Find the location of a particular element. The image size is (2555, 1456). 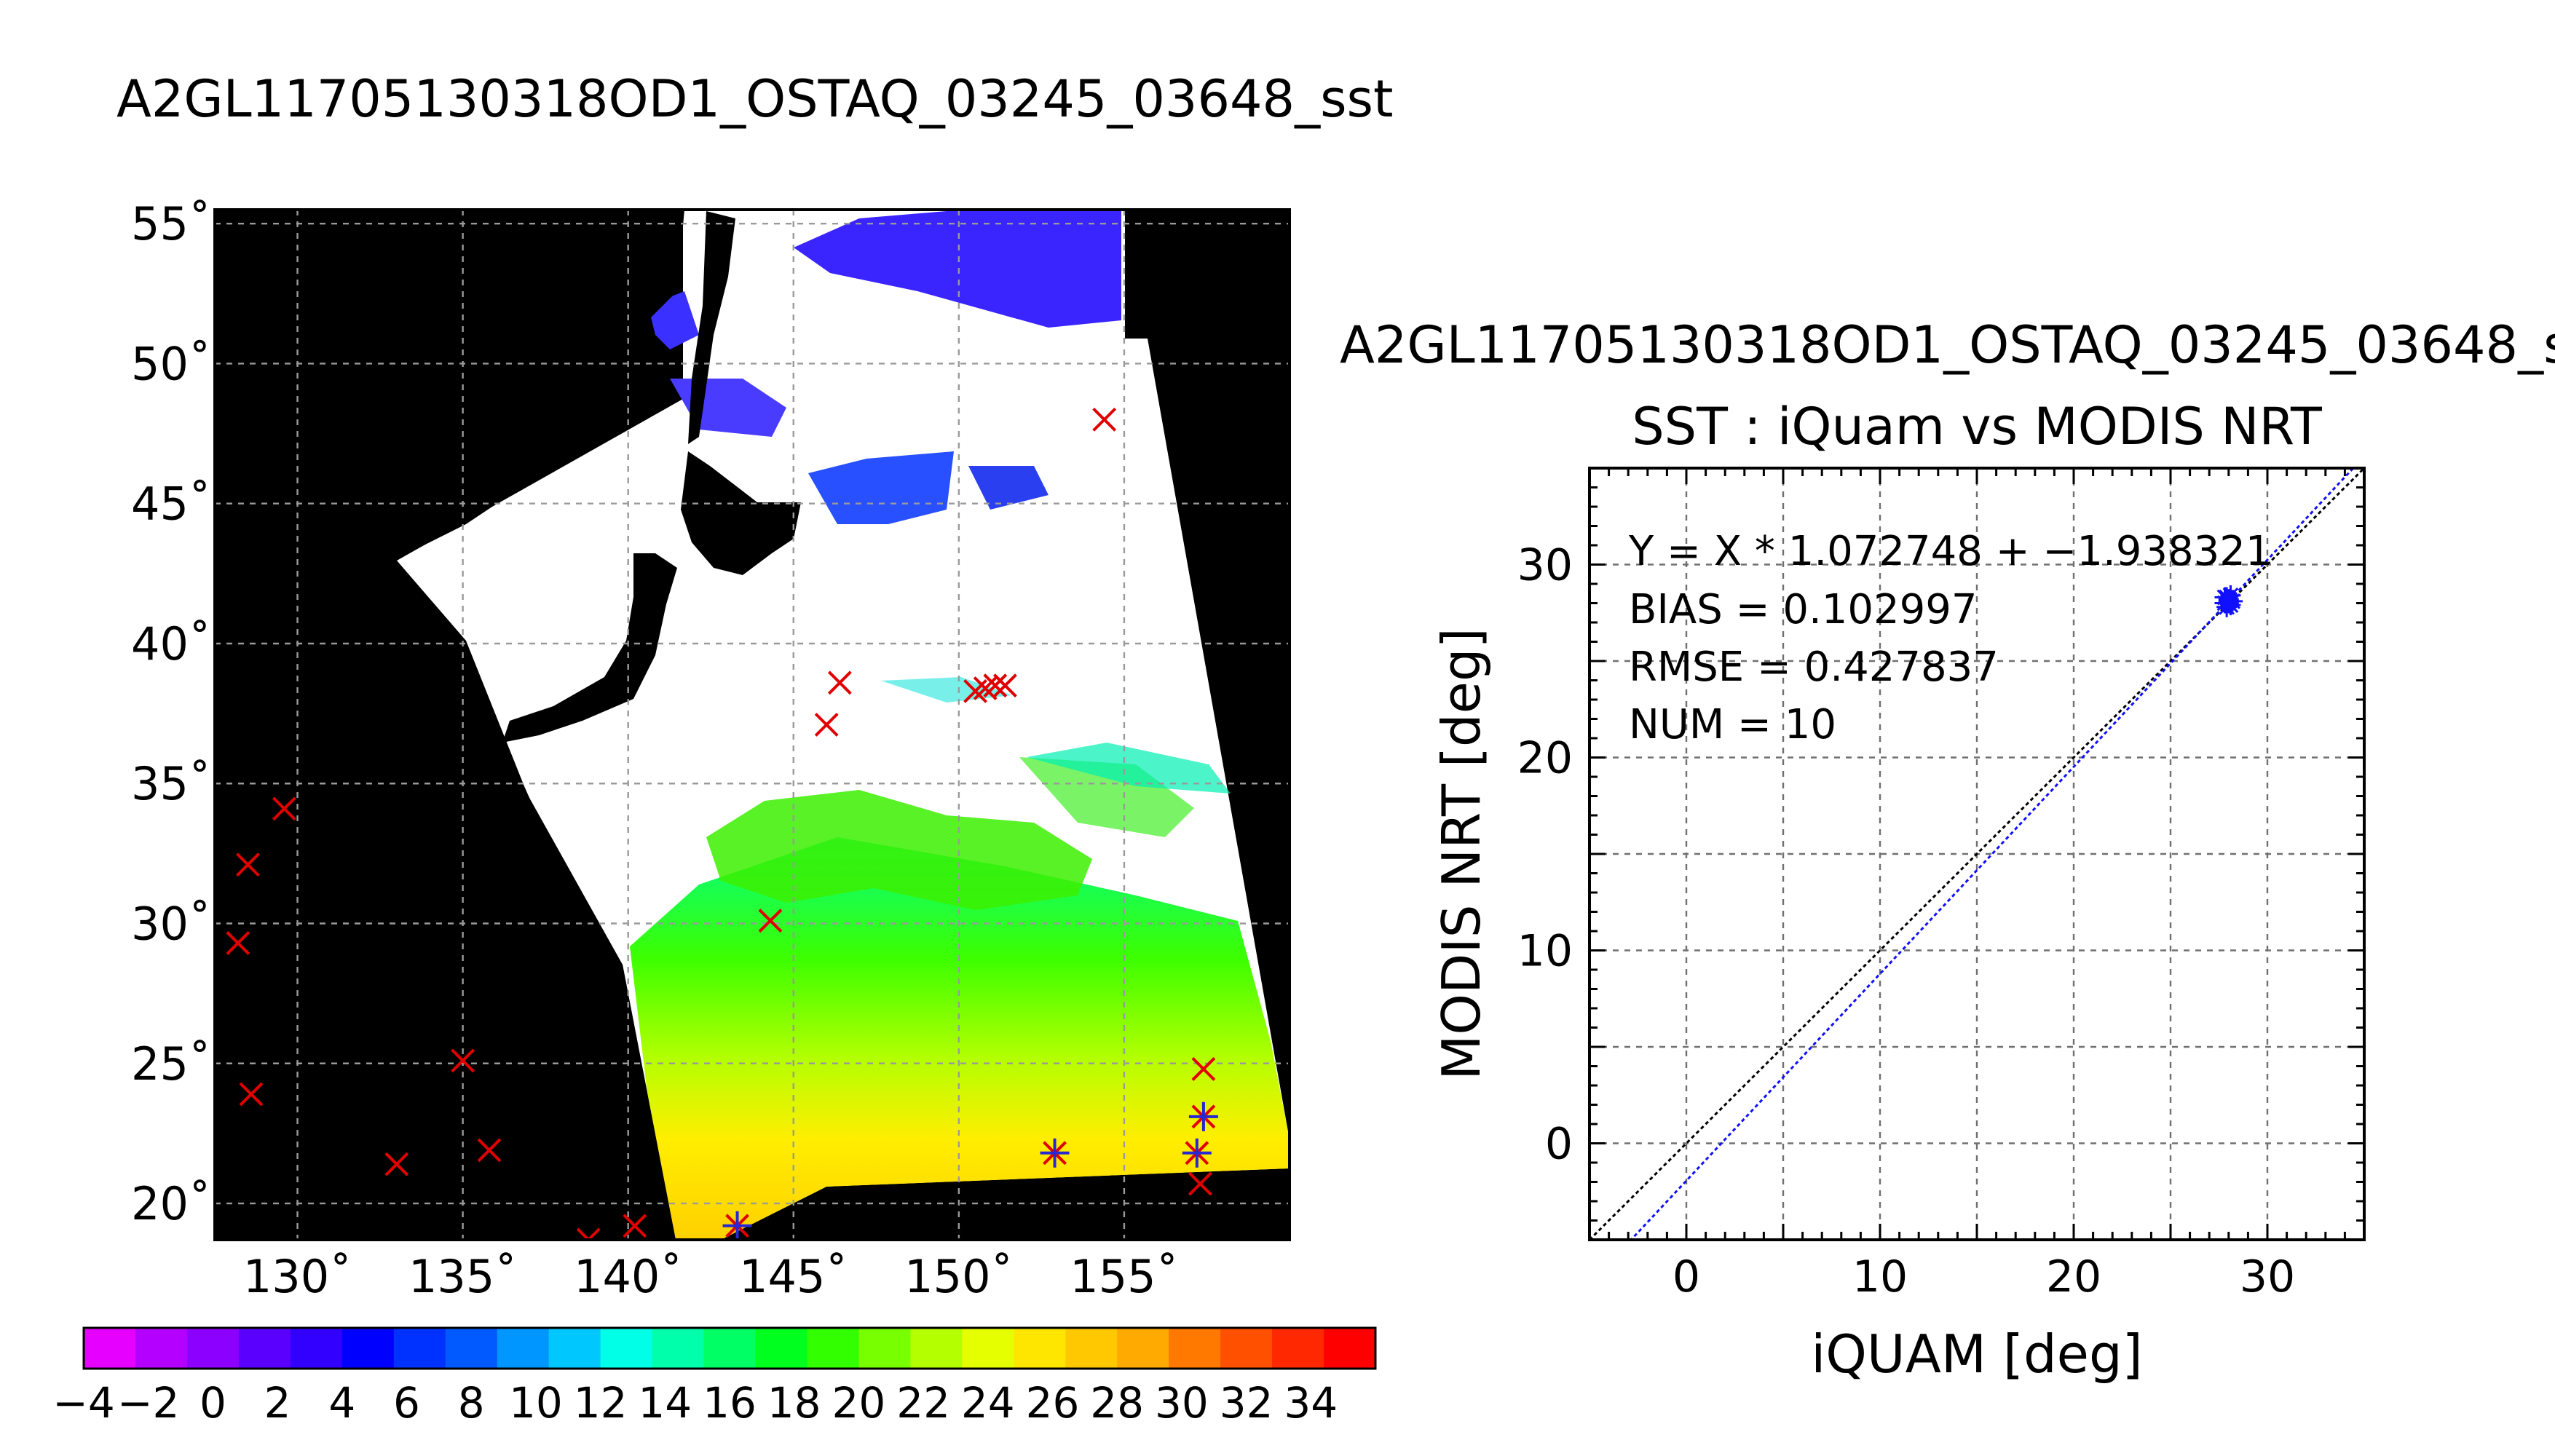

map-title: A2GL11705130318OD1_OSTAQ_03245_03648_sst is located at coordinates (755, 99).